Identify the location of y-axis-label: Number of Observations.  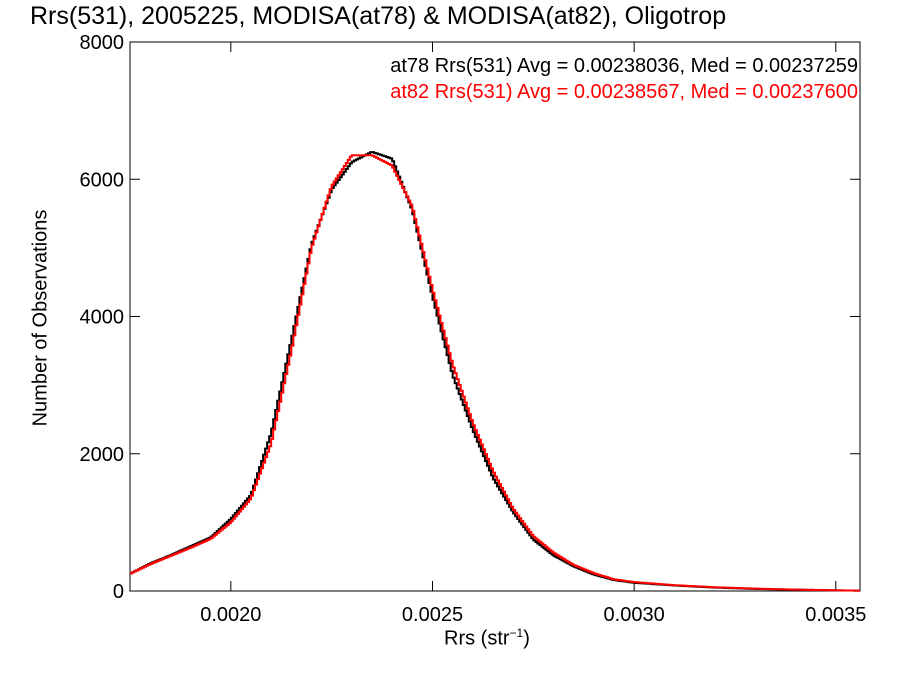
(40, 318).